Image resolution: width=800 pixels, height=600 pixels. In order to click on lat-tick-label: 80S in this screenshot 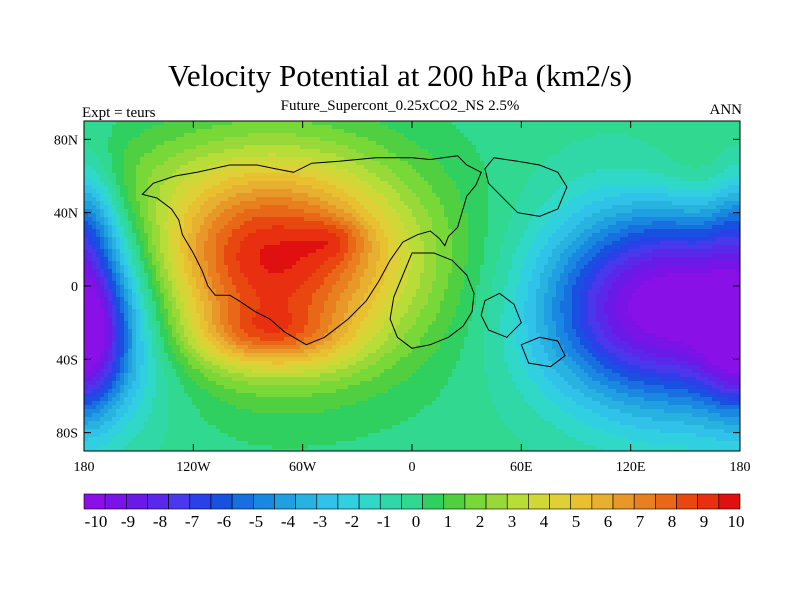, I will do `click(67, 434)`.